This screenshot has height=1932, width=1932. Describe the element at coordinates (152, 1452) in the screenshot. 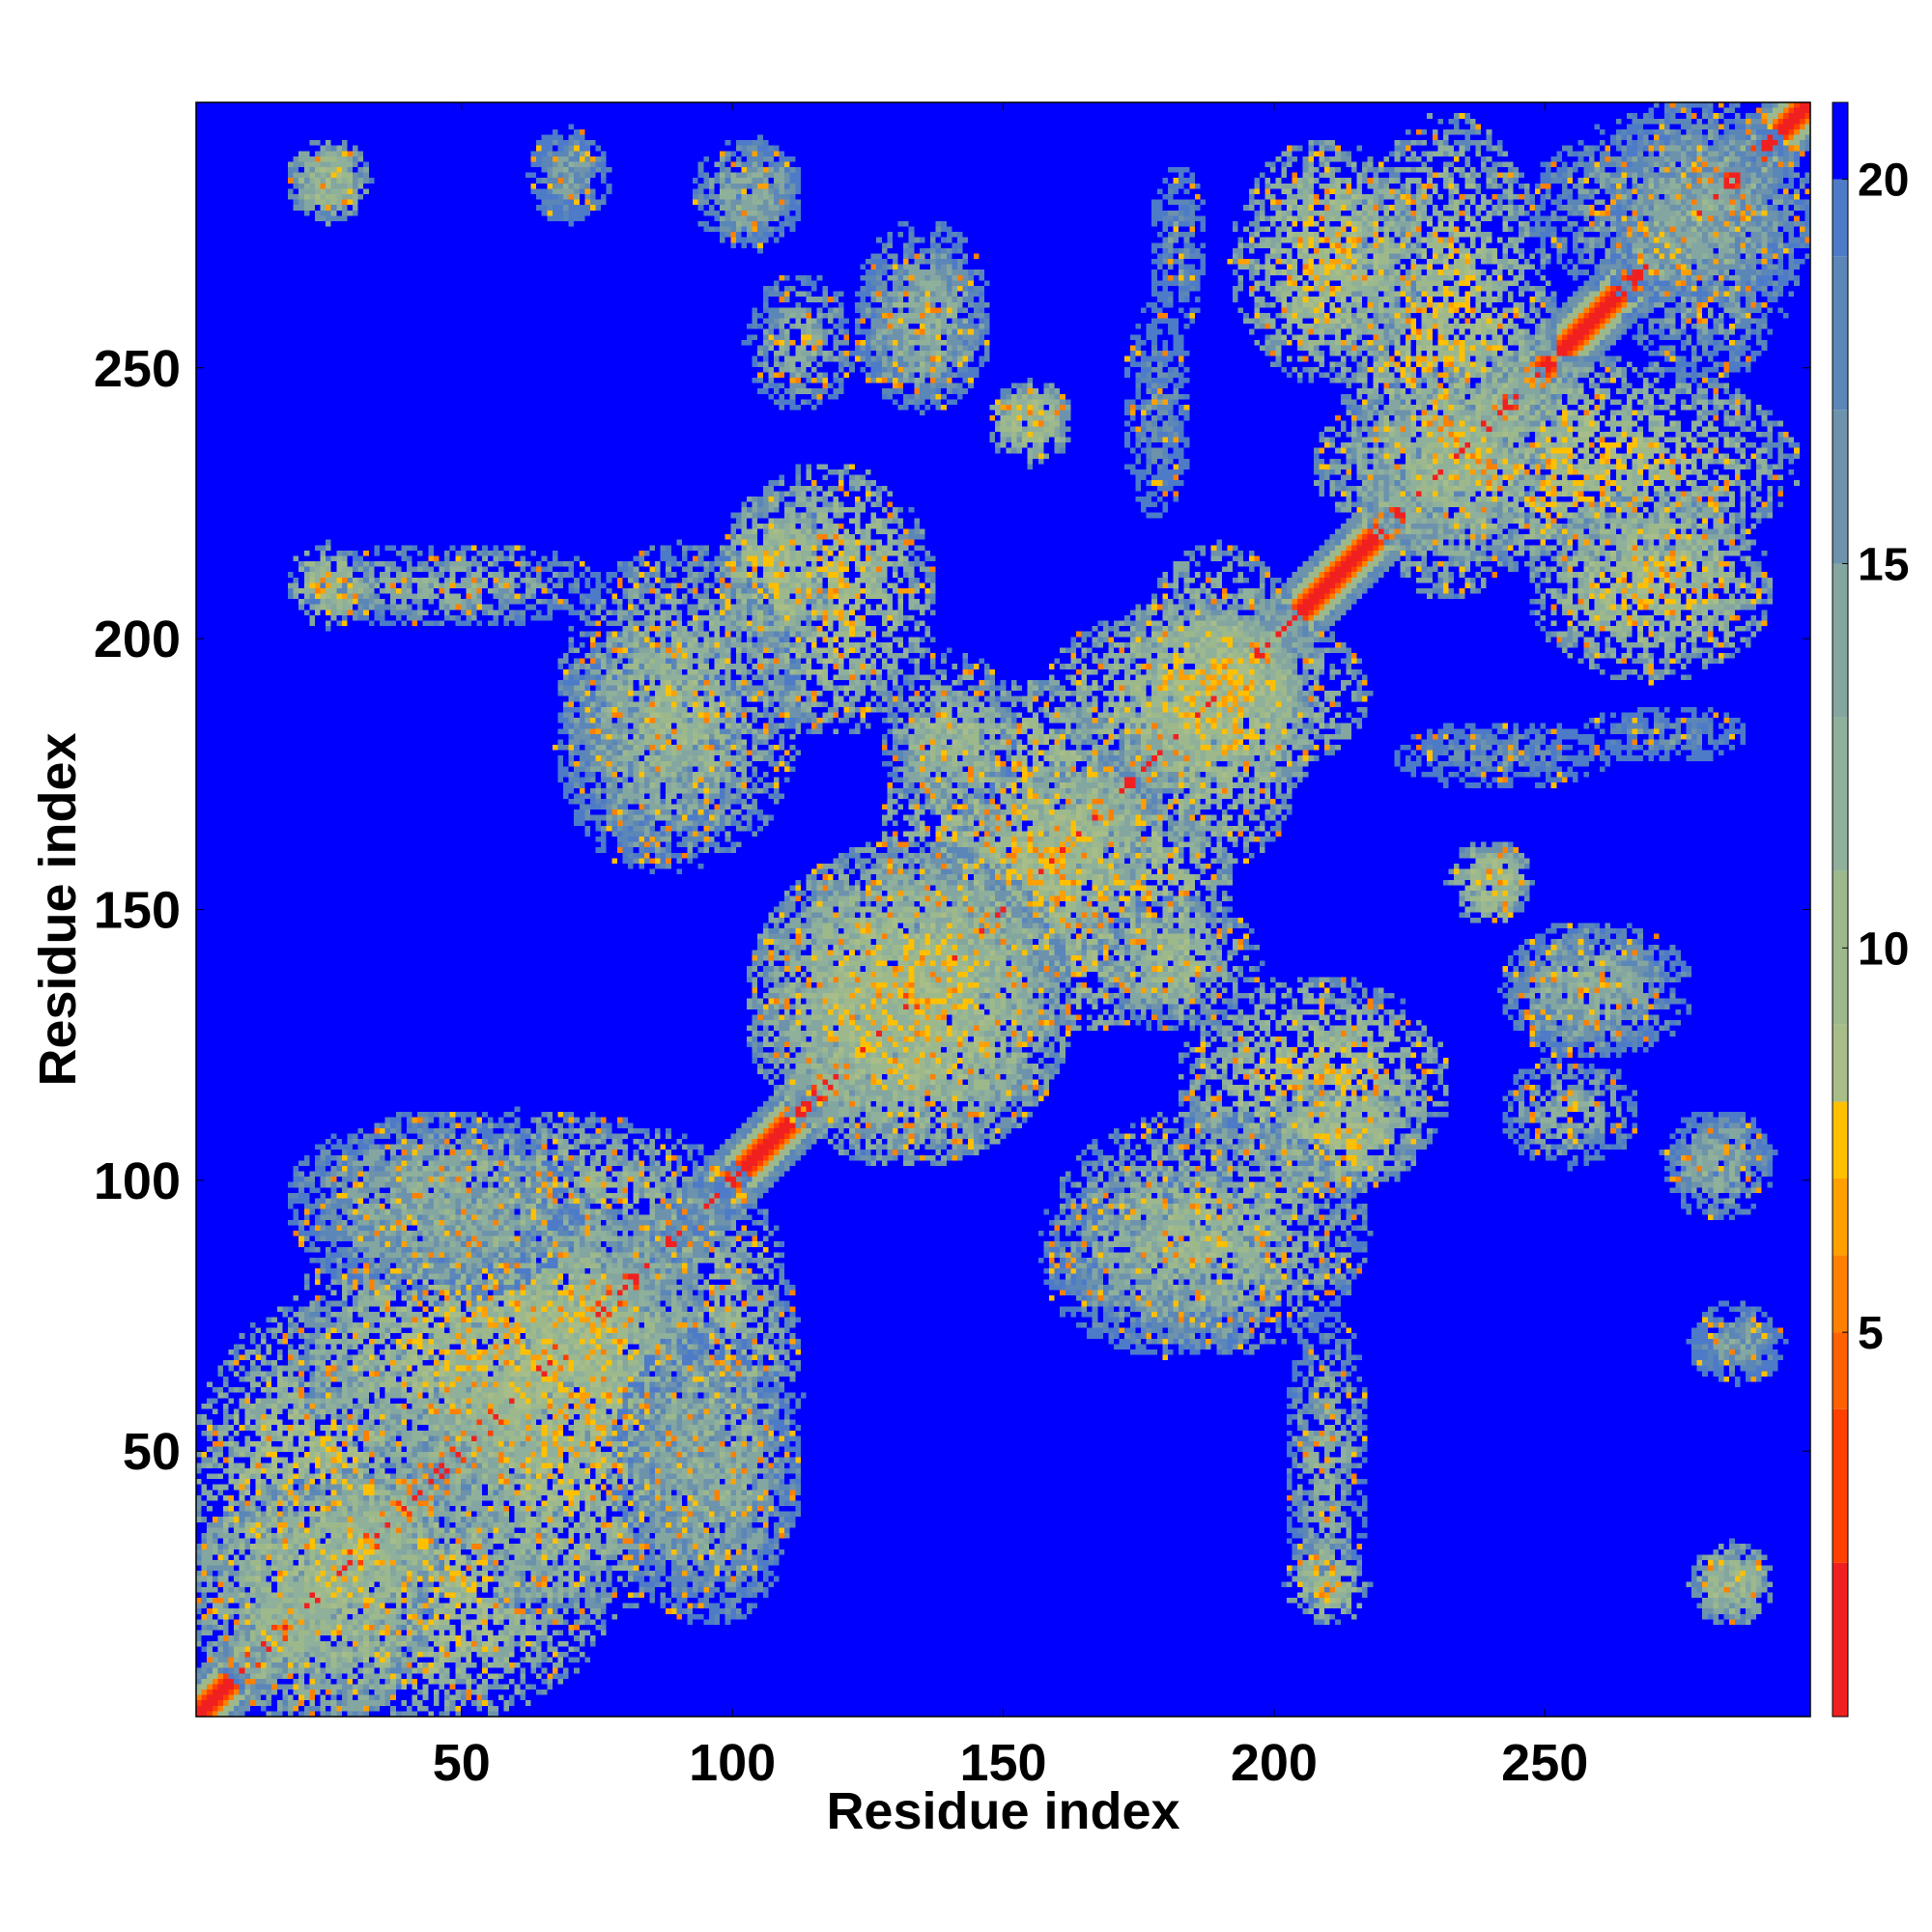

I see `y-tick-label: 50` at that location.